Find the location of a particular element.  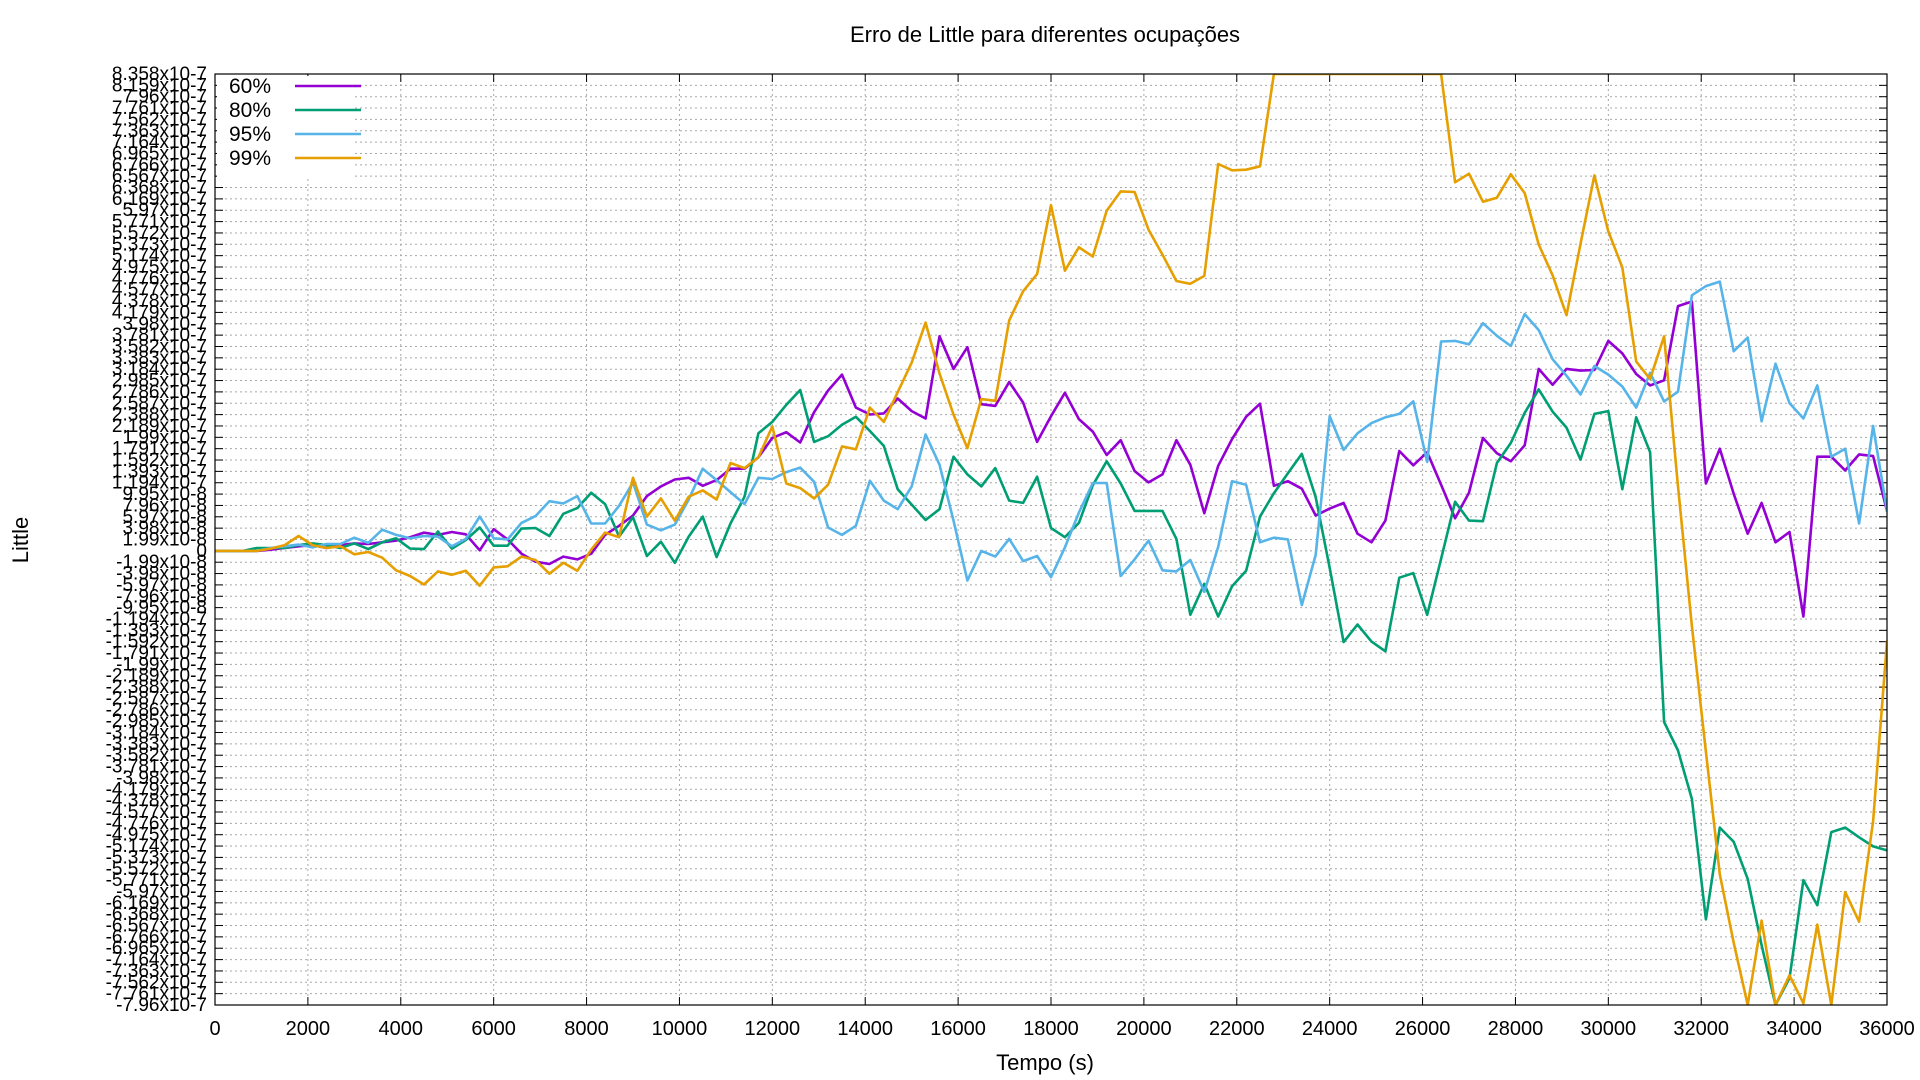

x-axis-label: Tempo (s) is located at coordinates (1045, 1062).